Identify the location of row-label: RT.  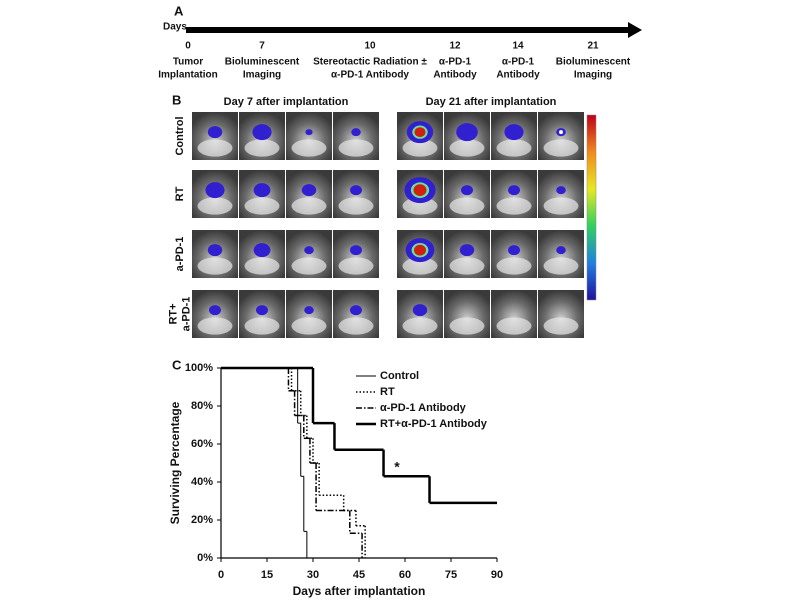
(180, 193).